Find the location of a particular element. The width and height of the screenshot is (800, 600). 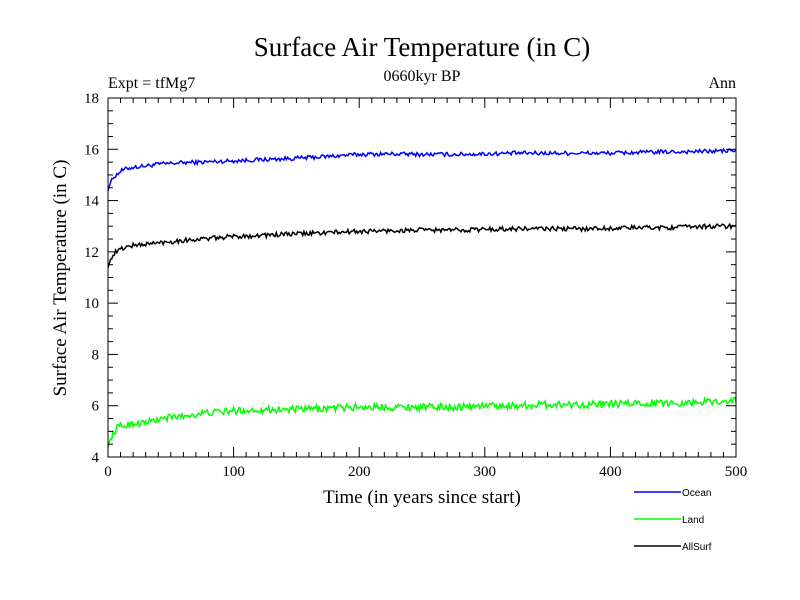

y-tick-label: 14 is located at coordinates (92, 202).